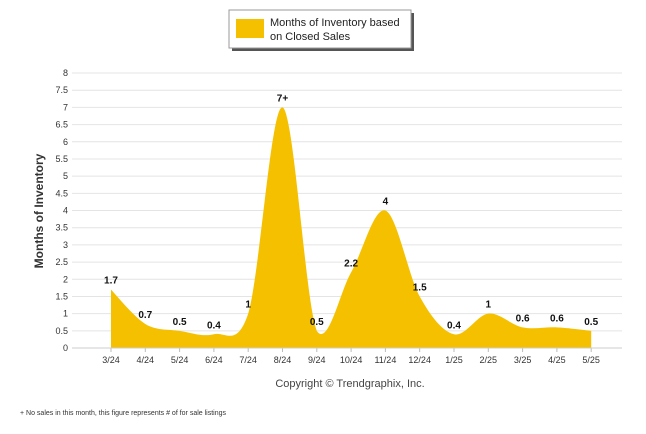 The image size is (646, 434). I want to click on y-tick-label: 6, so click(65, 142).